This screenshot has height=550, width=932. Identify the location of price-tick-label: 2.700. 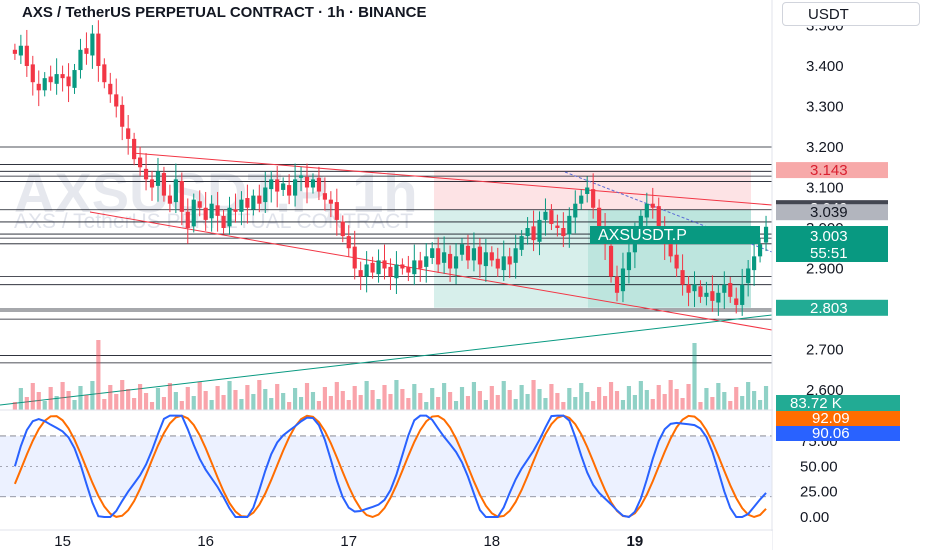
(825, 350).